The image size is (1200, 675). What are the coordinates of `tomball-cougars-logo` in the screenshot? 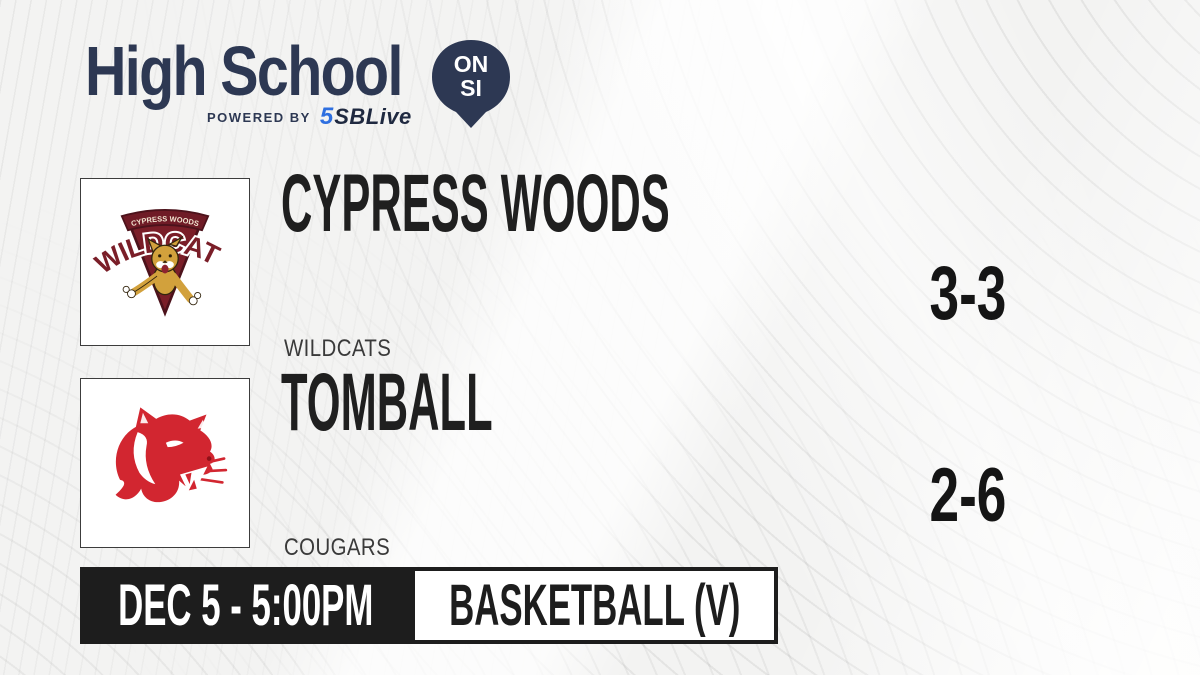 It's located at (171, 455).